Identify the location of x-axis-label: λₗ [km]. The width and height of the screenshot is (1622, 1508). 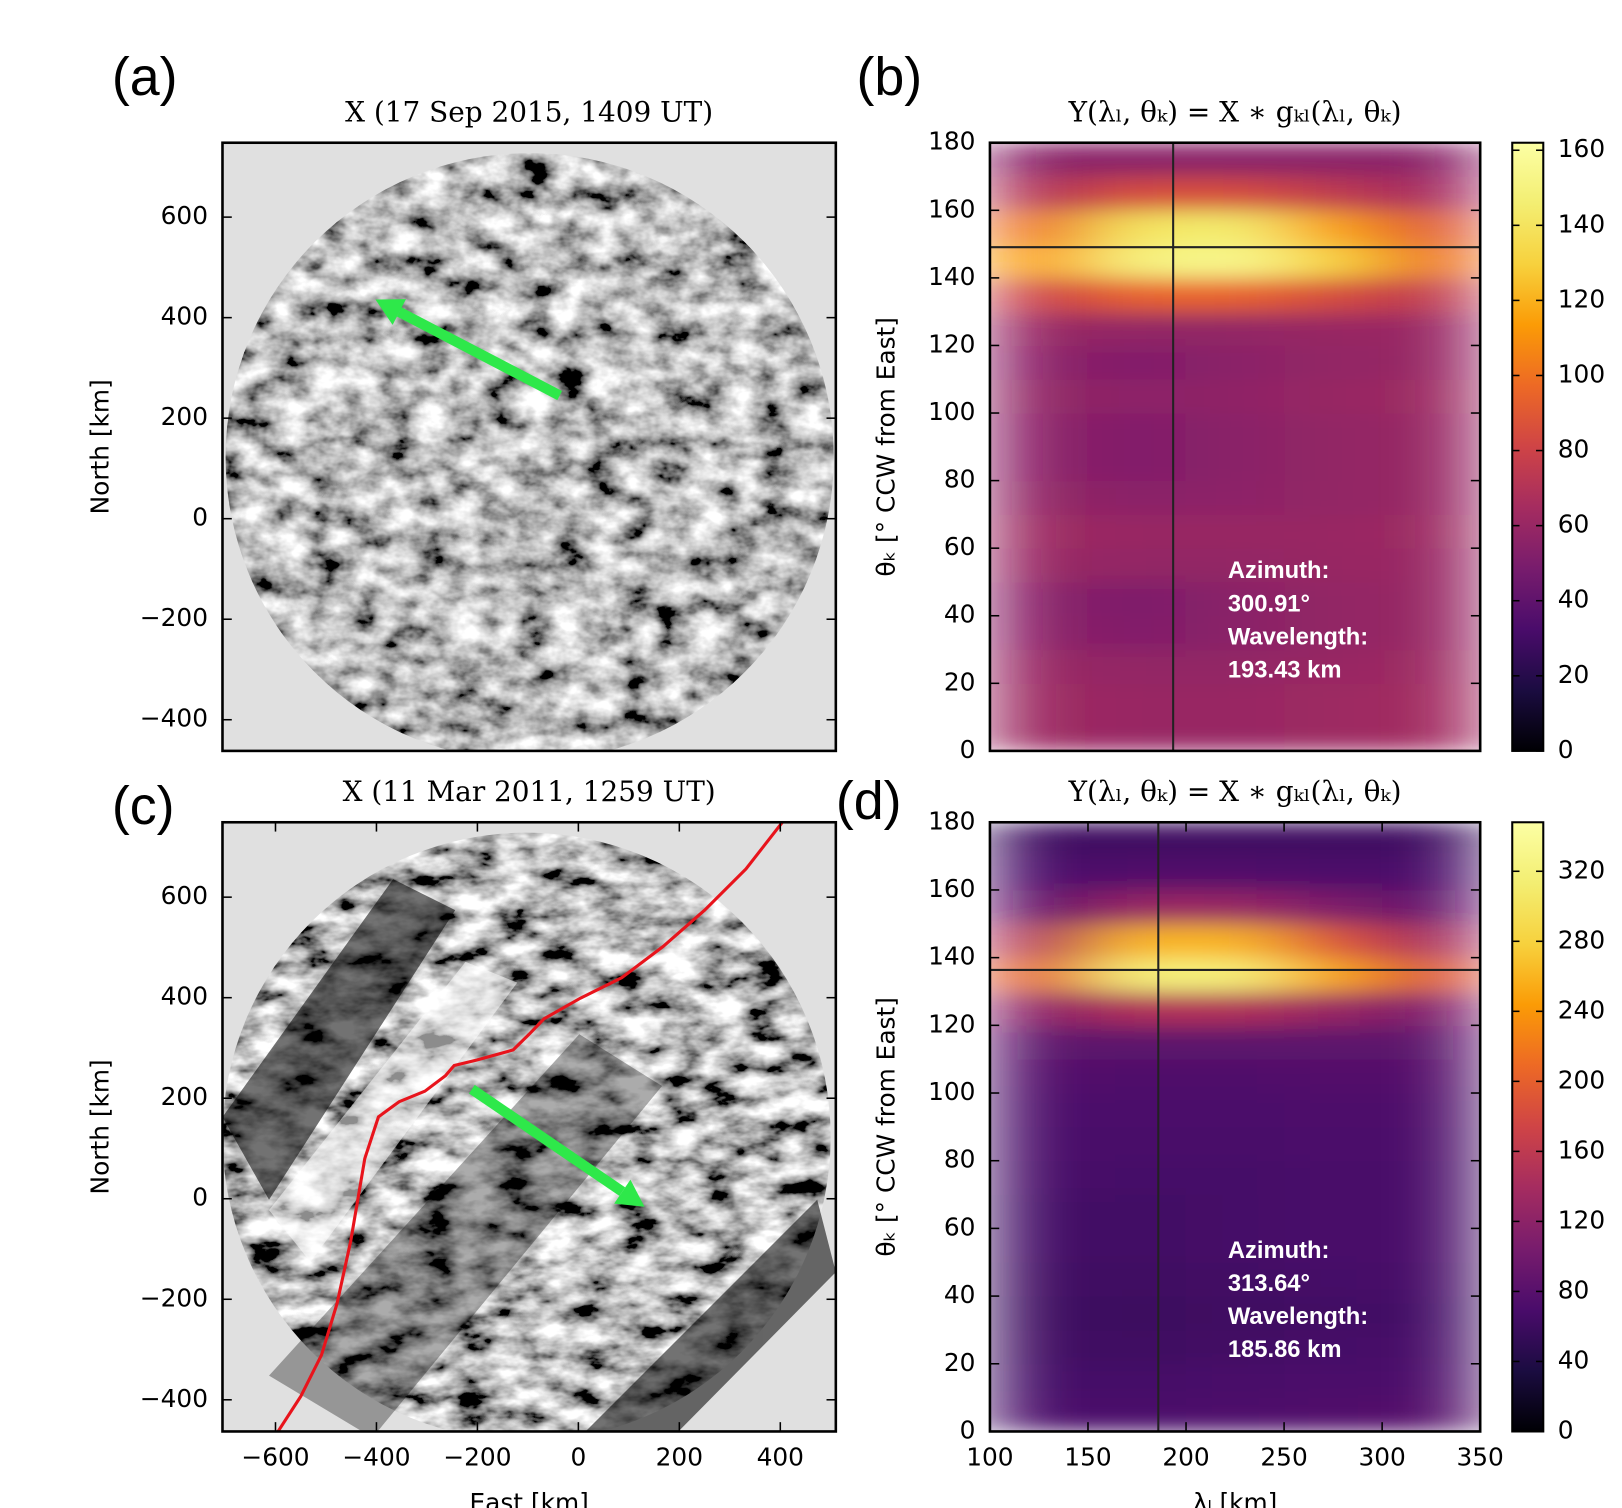
(1235, 1498).